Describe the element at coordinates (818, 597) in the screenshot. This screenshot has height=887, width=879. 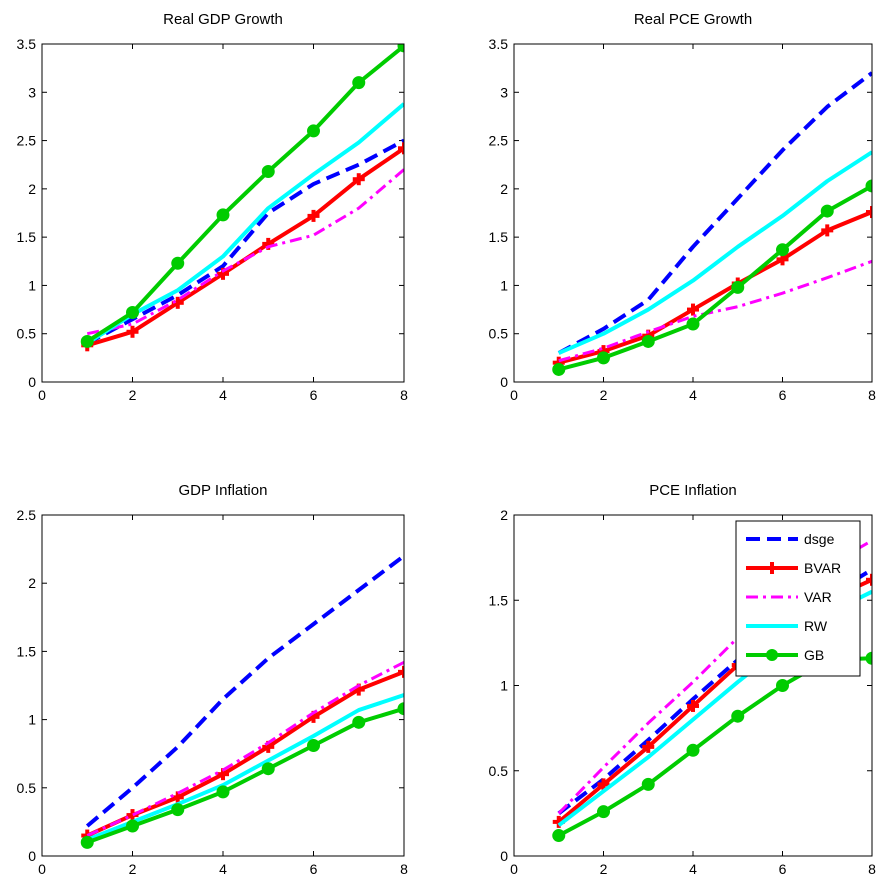
I see `legend-label: VAR` at that location.